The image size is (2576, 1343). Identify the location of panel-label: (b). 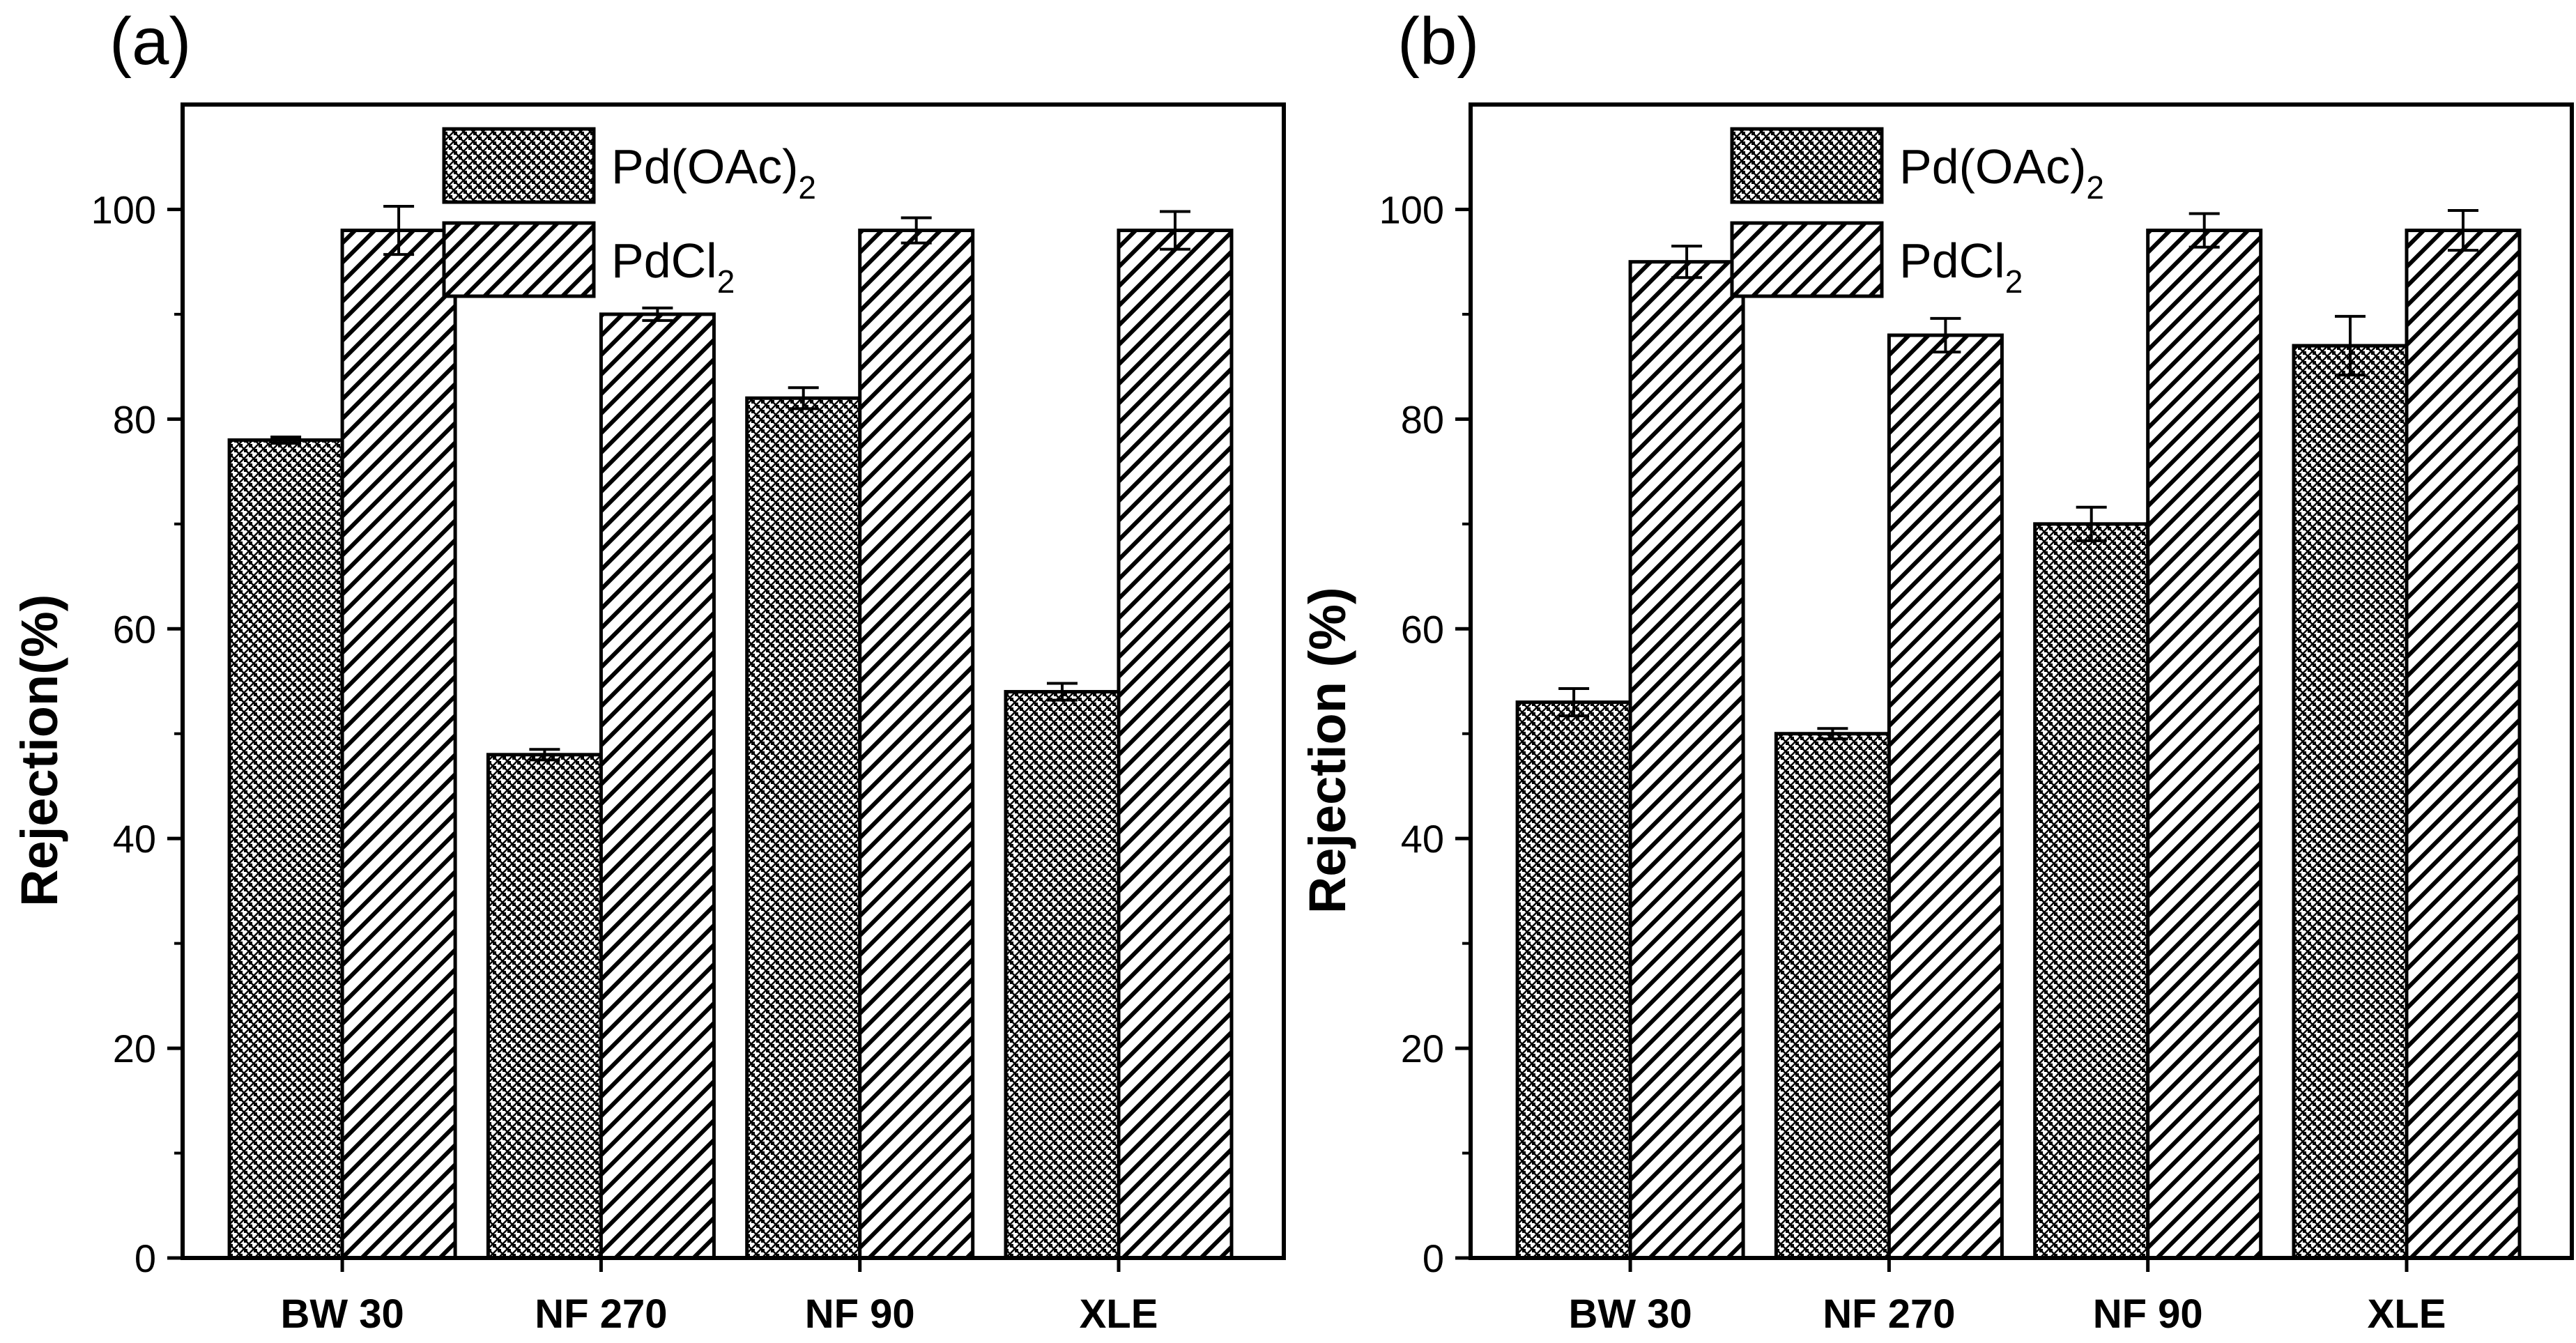
(1438, 41).